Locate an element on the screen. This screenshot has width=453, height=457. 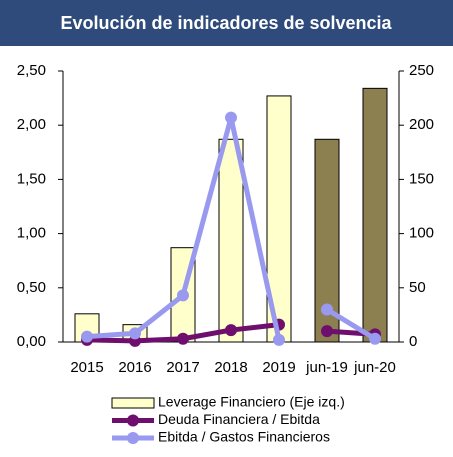
x-tick-label: 2016 is located at coordinates (134, 367).